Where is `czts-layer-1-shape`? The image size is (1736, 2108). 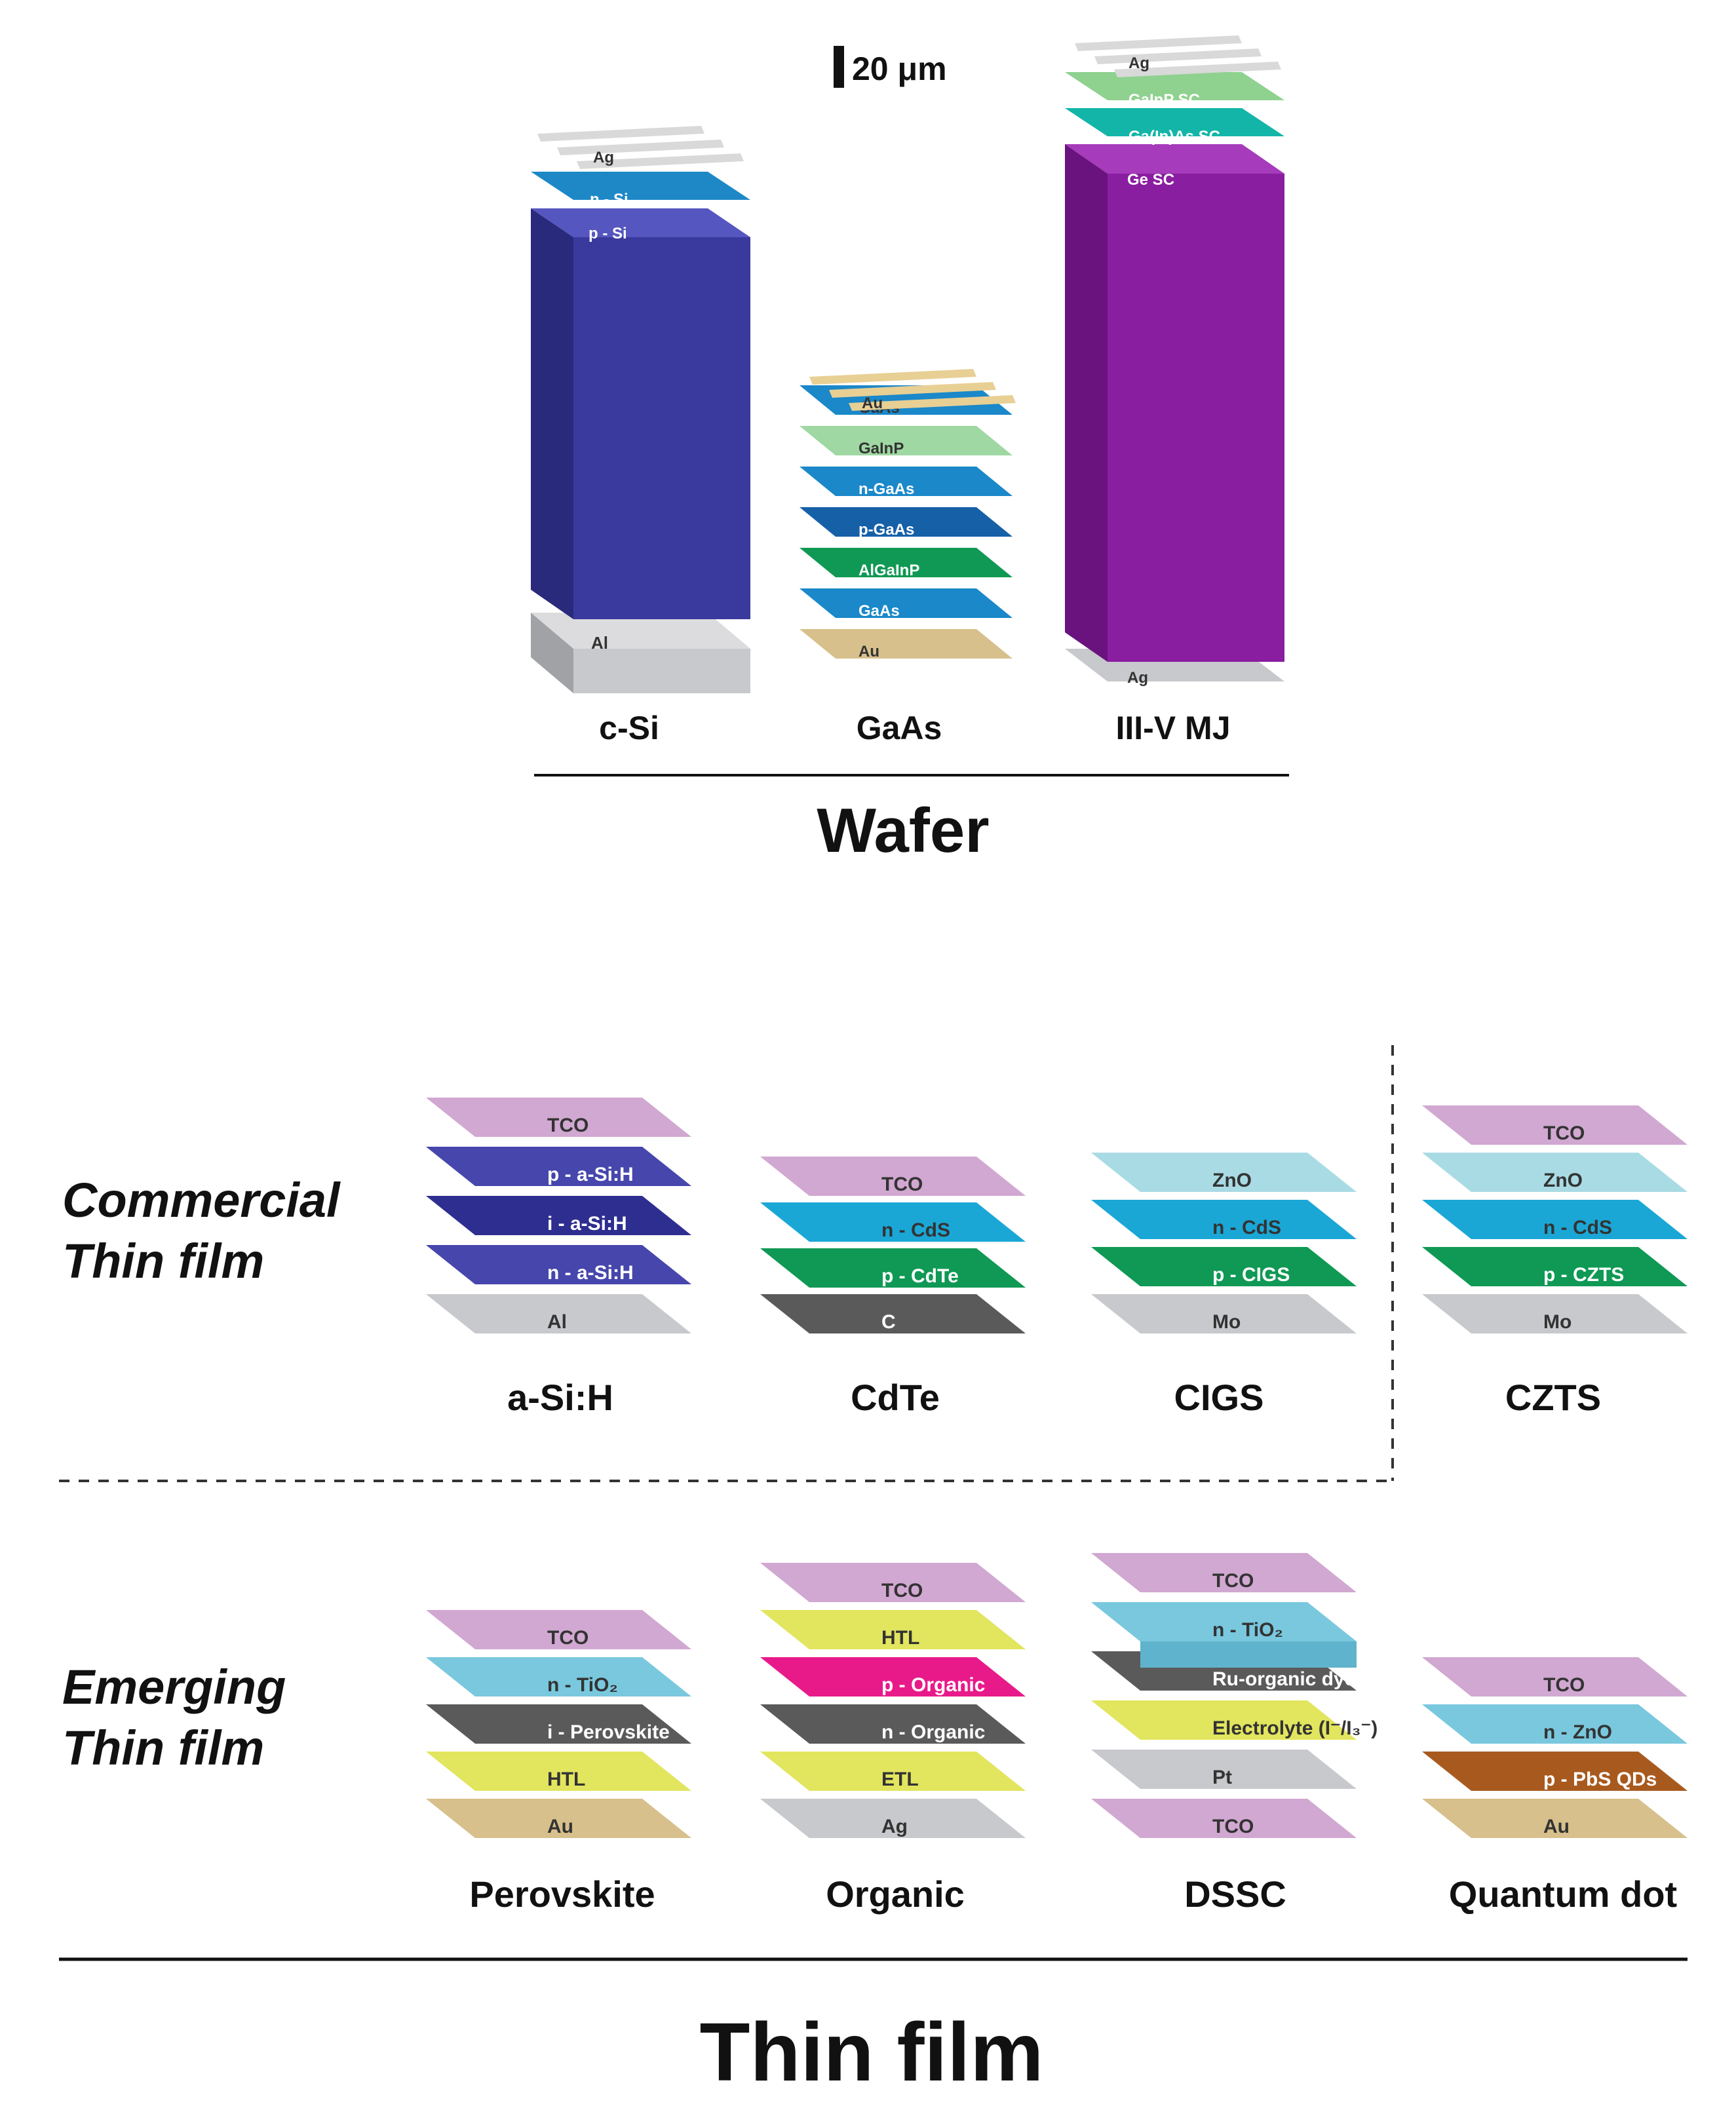
czts-layer-1-shape is located at coordinates (1555, 1266).